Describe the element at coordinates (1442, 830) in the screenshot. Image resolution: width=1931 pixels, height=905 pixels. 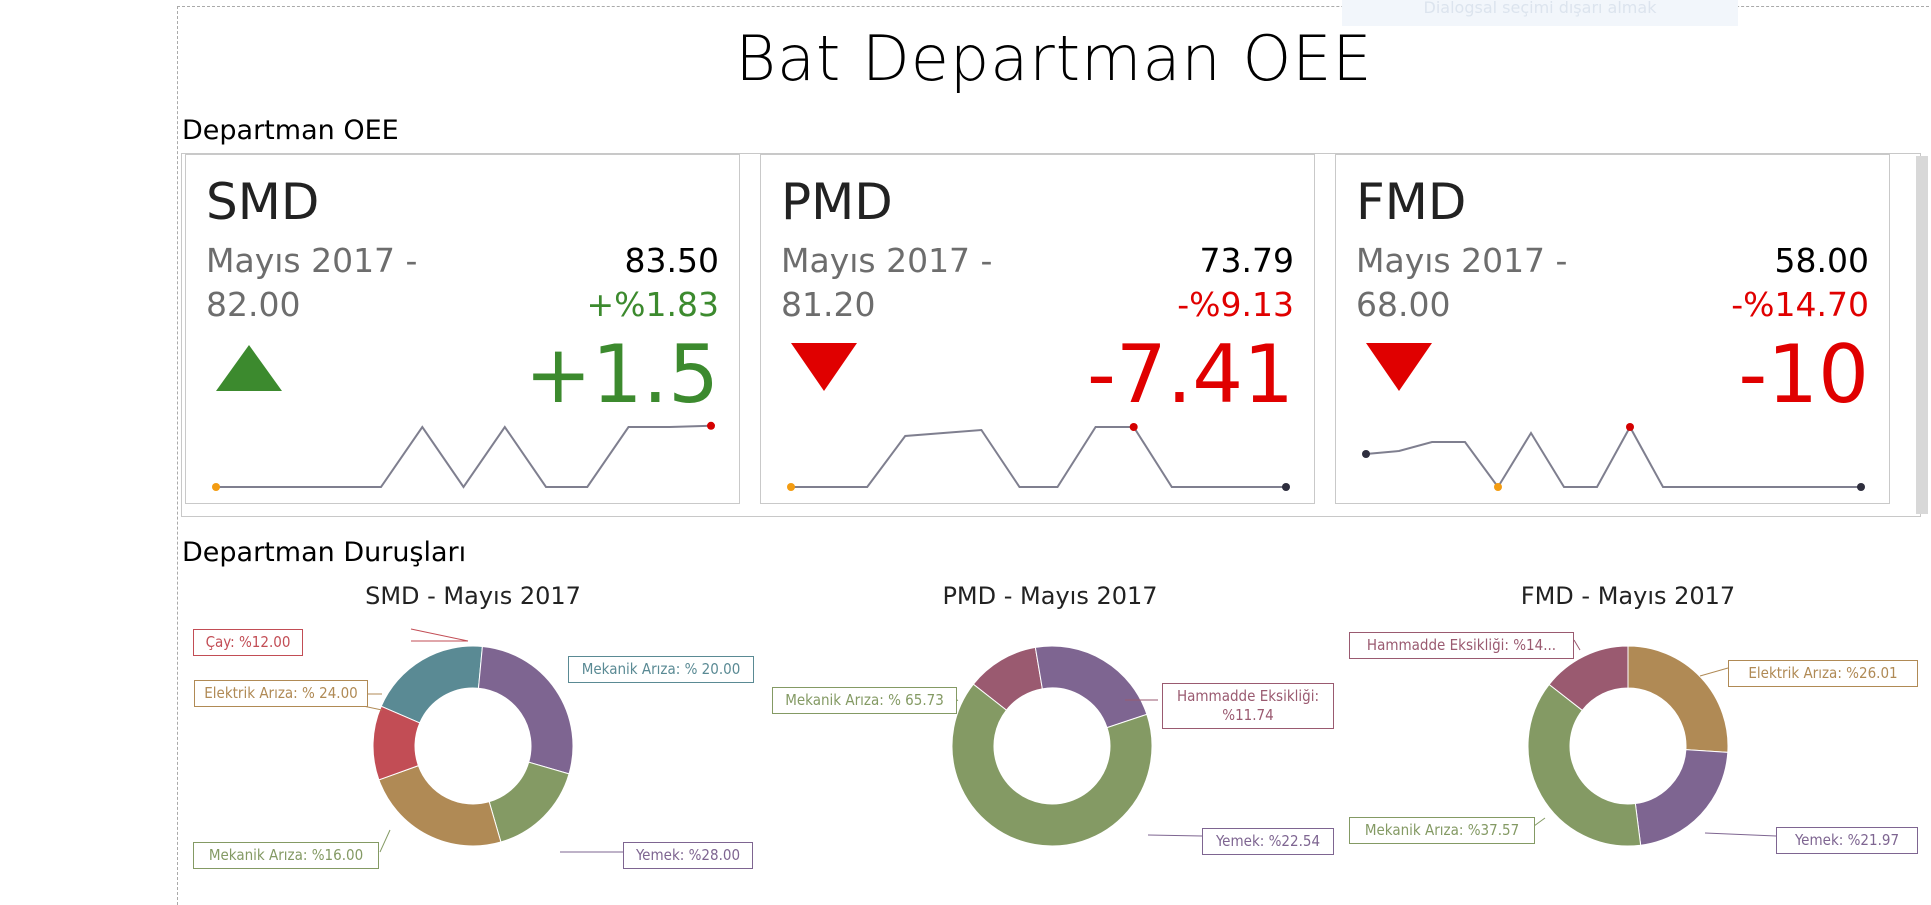
I see `slice-label-mekanik: Mekanik Arıza: %37.57` at that location.